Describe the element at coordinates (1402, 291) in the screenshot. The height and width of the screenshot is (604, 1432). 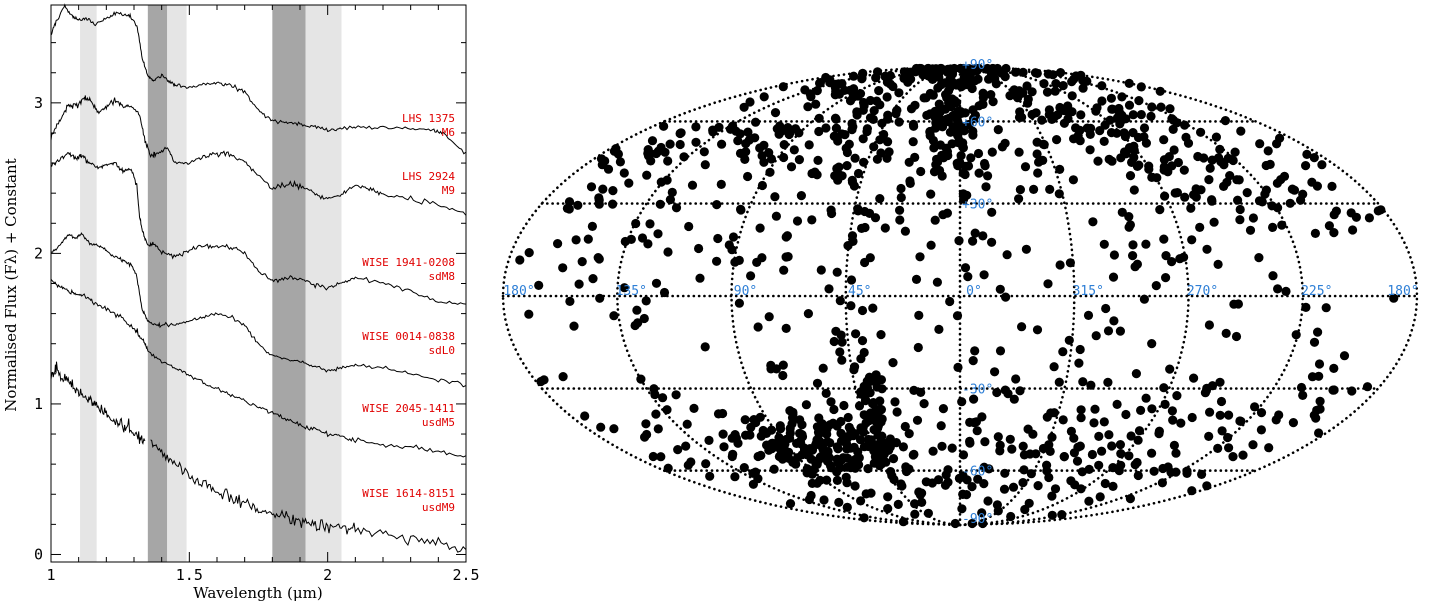
I see `longitude-label: 180°` at that location.